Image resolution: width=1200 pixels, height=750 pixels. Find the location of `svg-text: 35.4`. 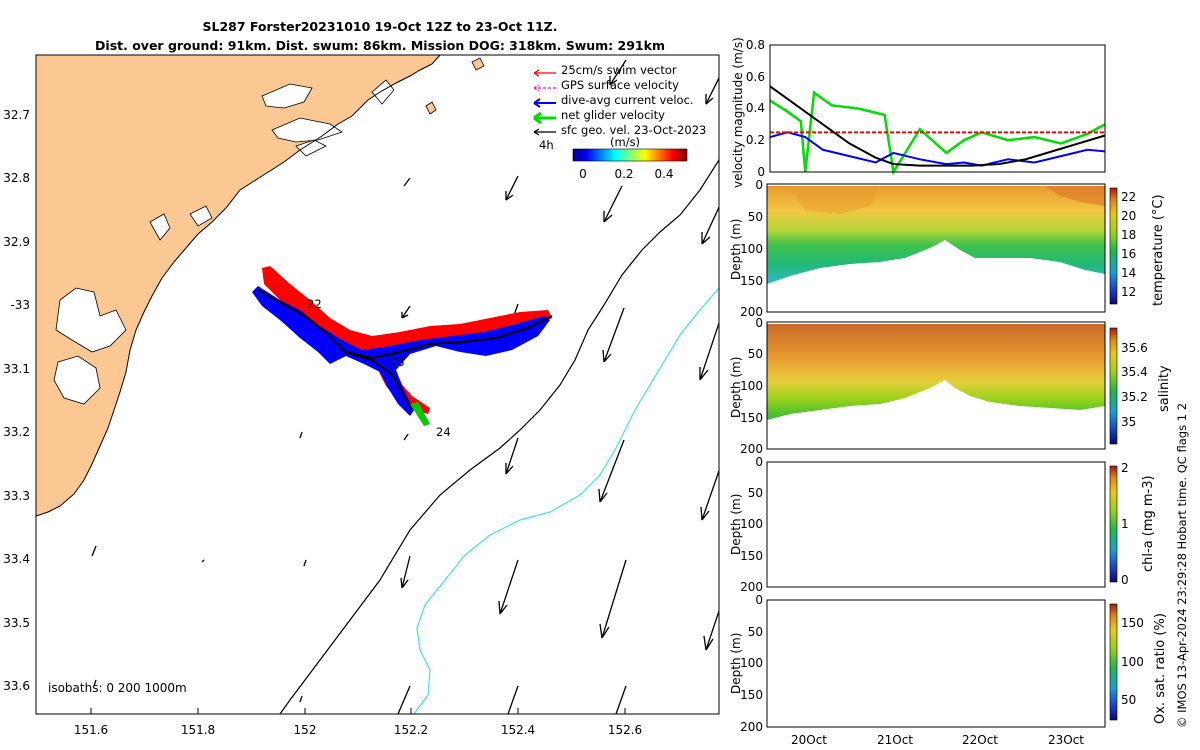

svg-text: 35.4 is located at coordinates (1134, 372).